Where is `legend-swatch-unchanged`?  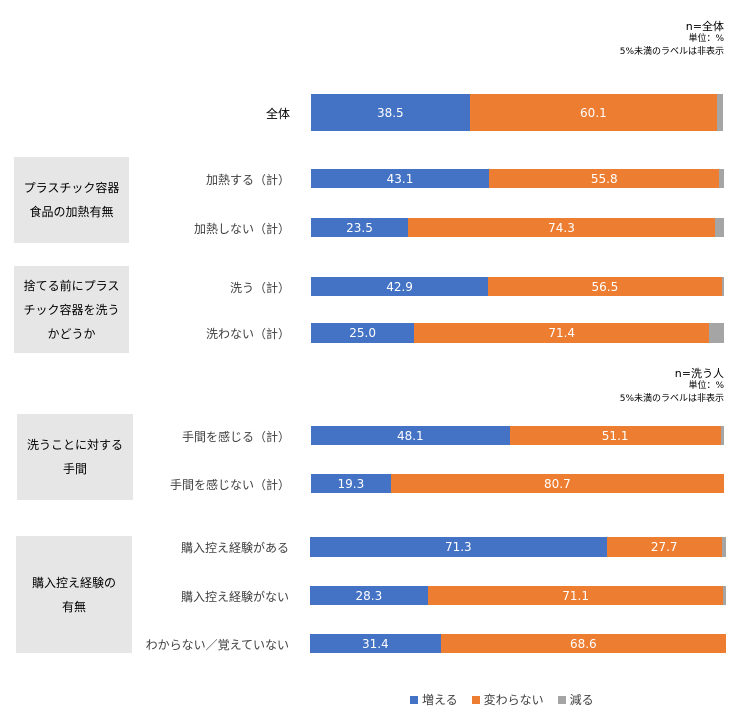
legend-swatch-unchanged is located at coordinates (475, 699).